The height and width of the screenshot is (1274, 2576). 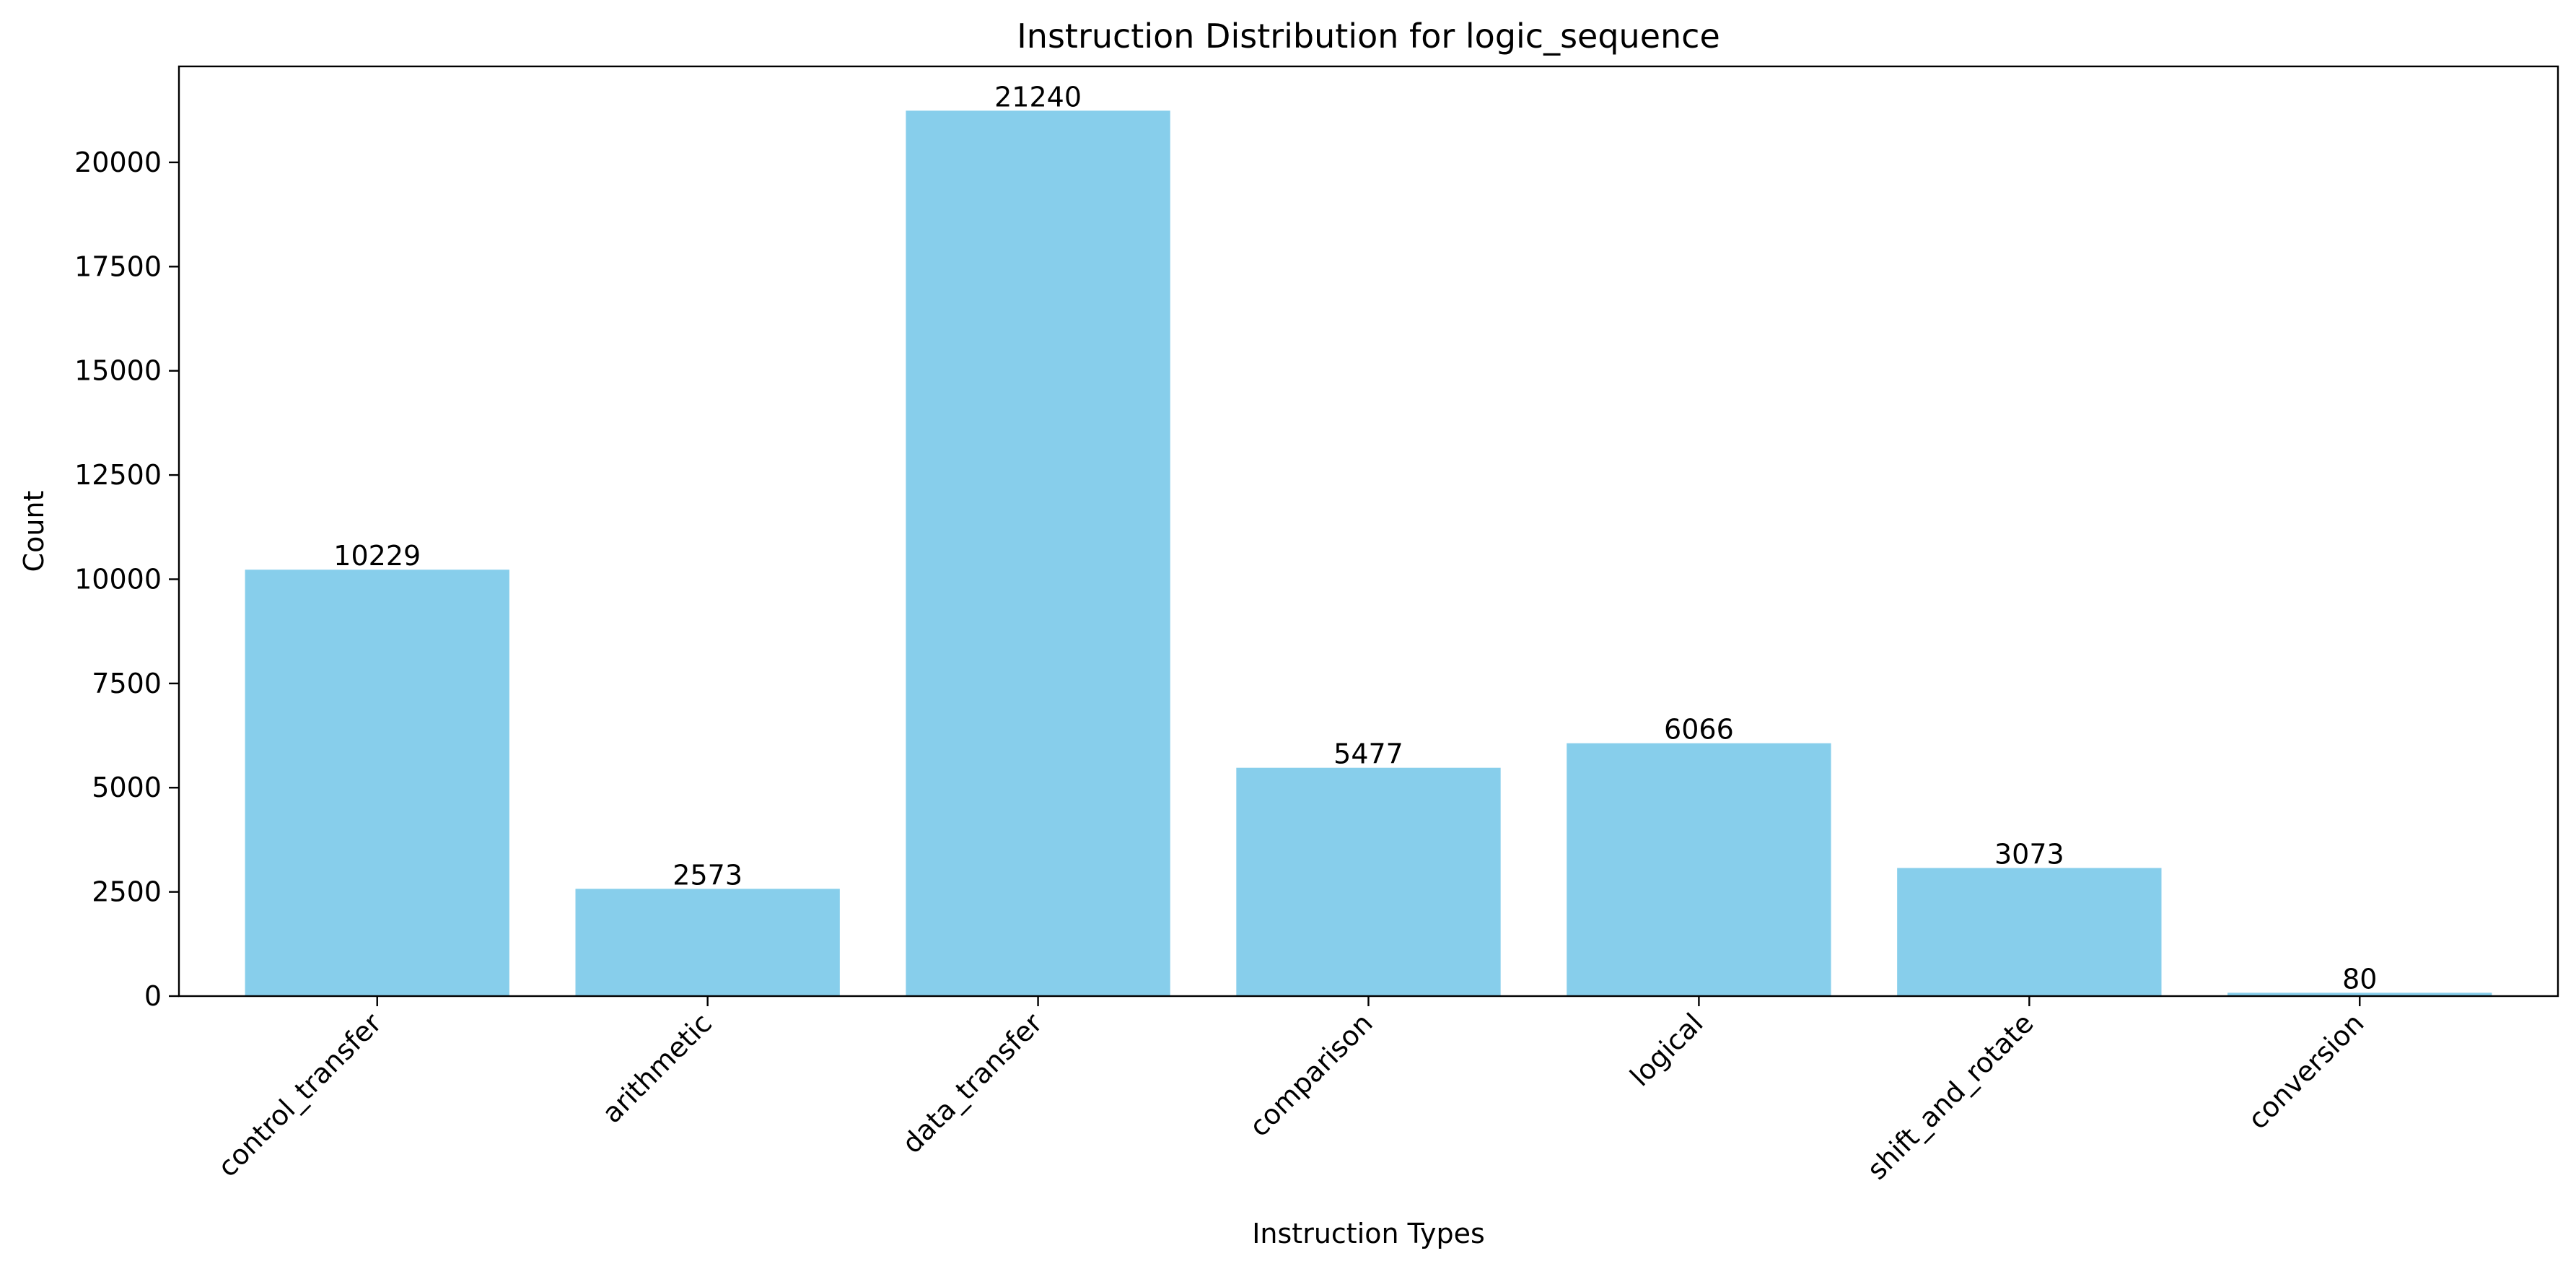 I want to click on x-tick-label: data_transfer, so click(x=972, y=1083).